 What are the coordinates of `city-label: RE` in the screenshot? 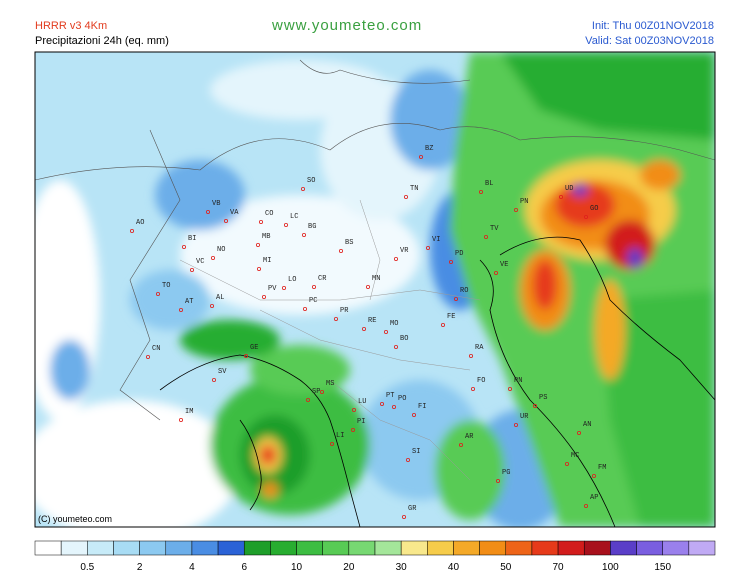 It's located at (372, 321).